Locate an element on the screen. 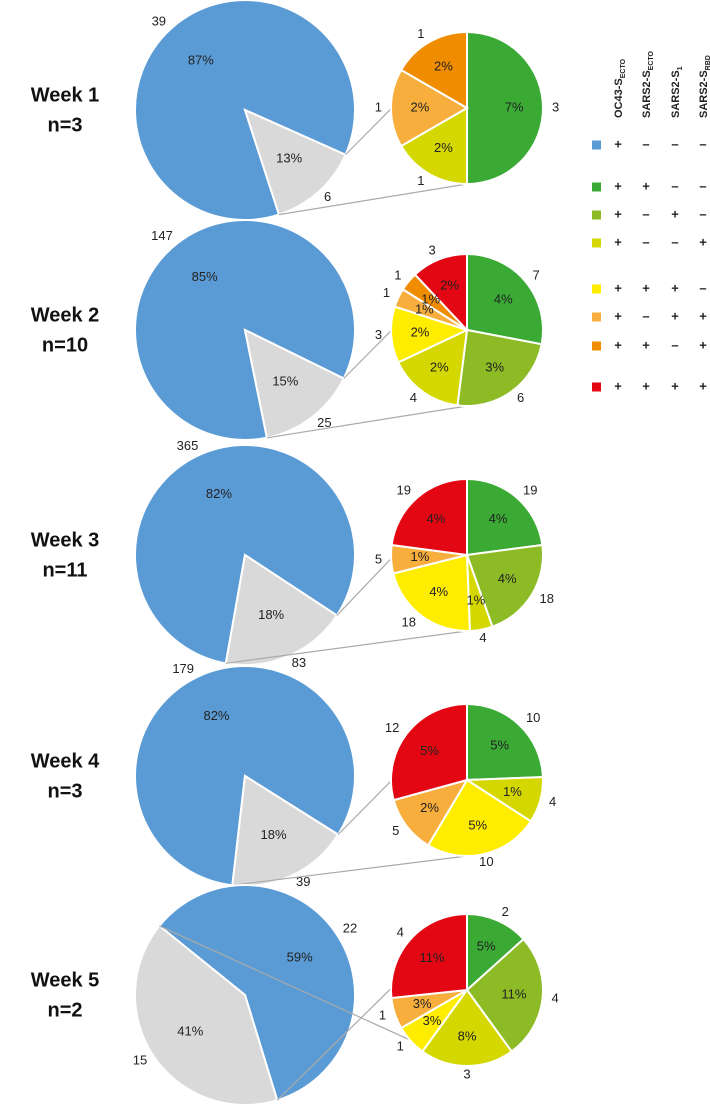 This screenshot has height=1113, width=710. main-pie-count-label: 147 is located at coordinates (162, 235).